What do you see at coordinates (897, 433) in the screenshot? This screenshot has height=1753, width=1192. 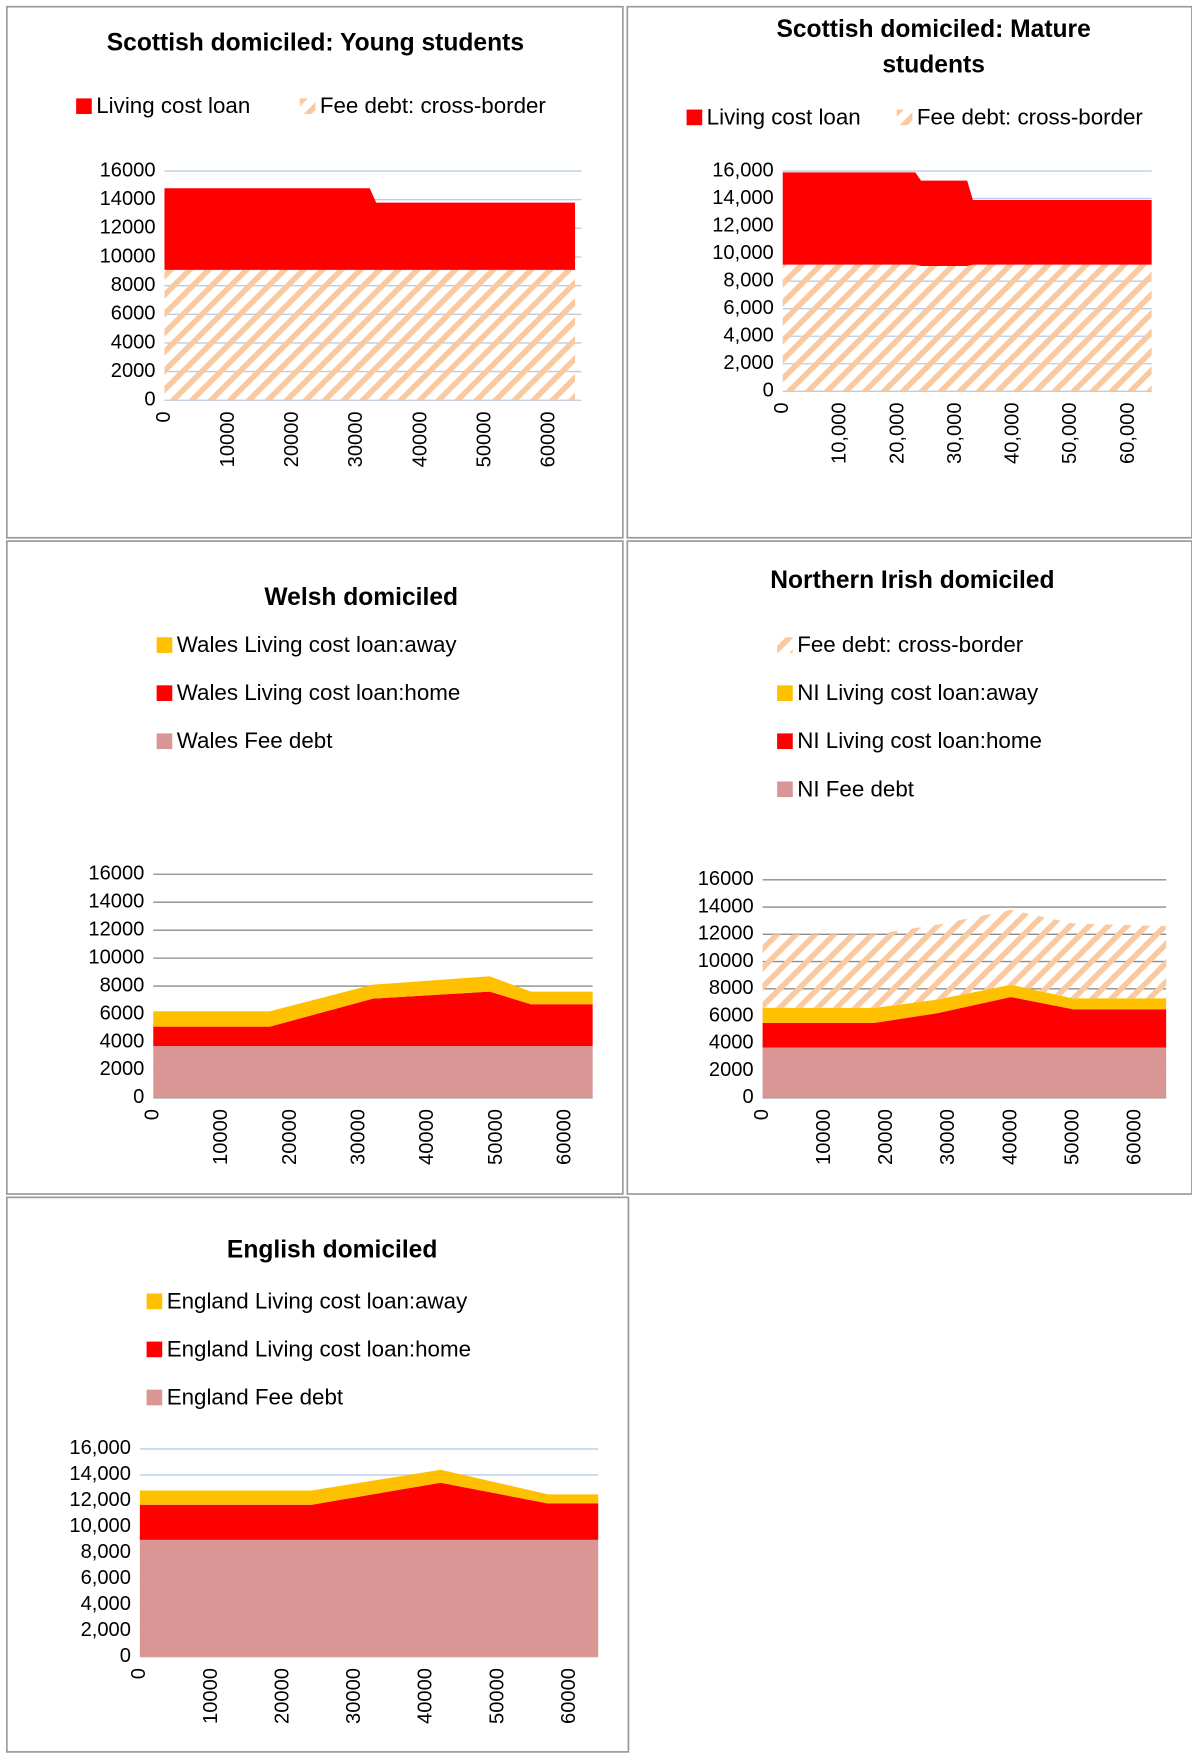 I see `x-tick-label: 20,000` at bounding box center [897, 433].